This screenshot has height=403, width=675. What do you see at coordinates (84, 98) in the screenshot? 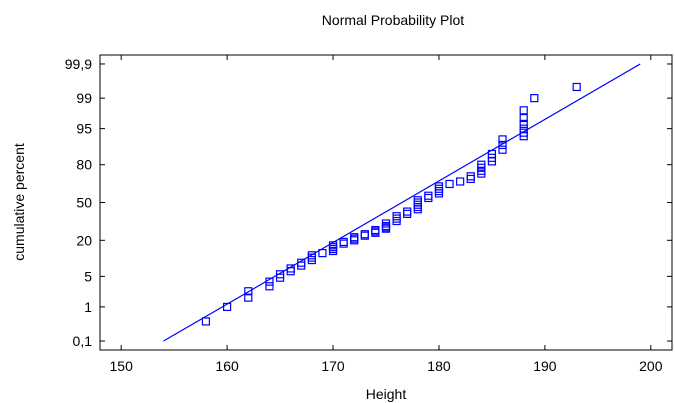
I see `y-tick-label: 99` at bounding box center [84, 98].